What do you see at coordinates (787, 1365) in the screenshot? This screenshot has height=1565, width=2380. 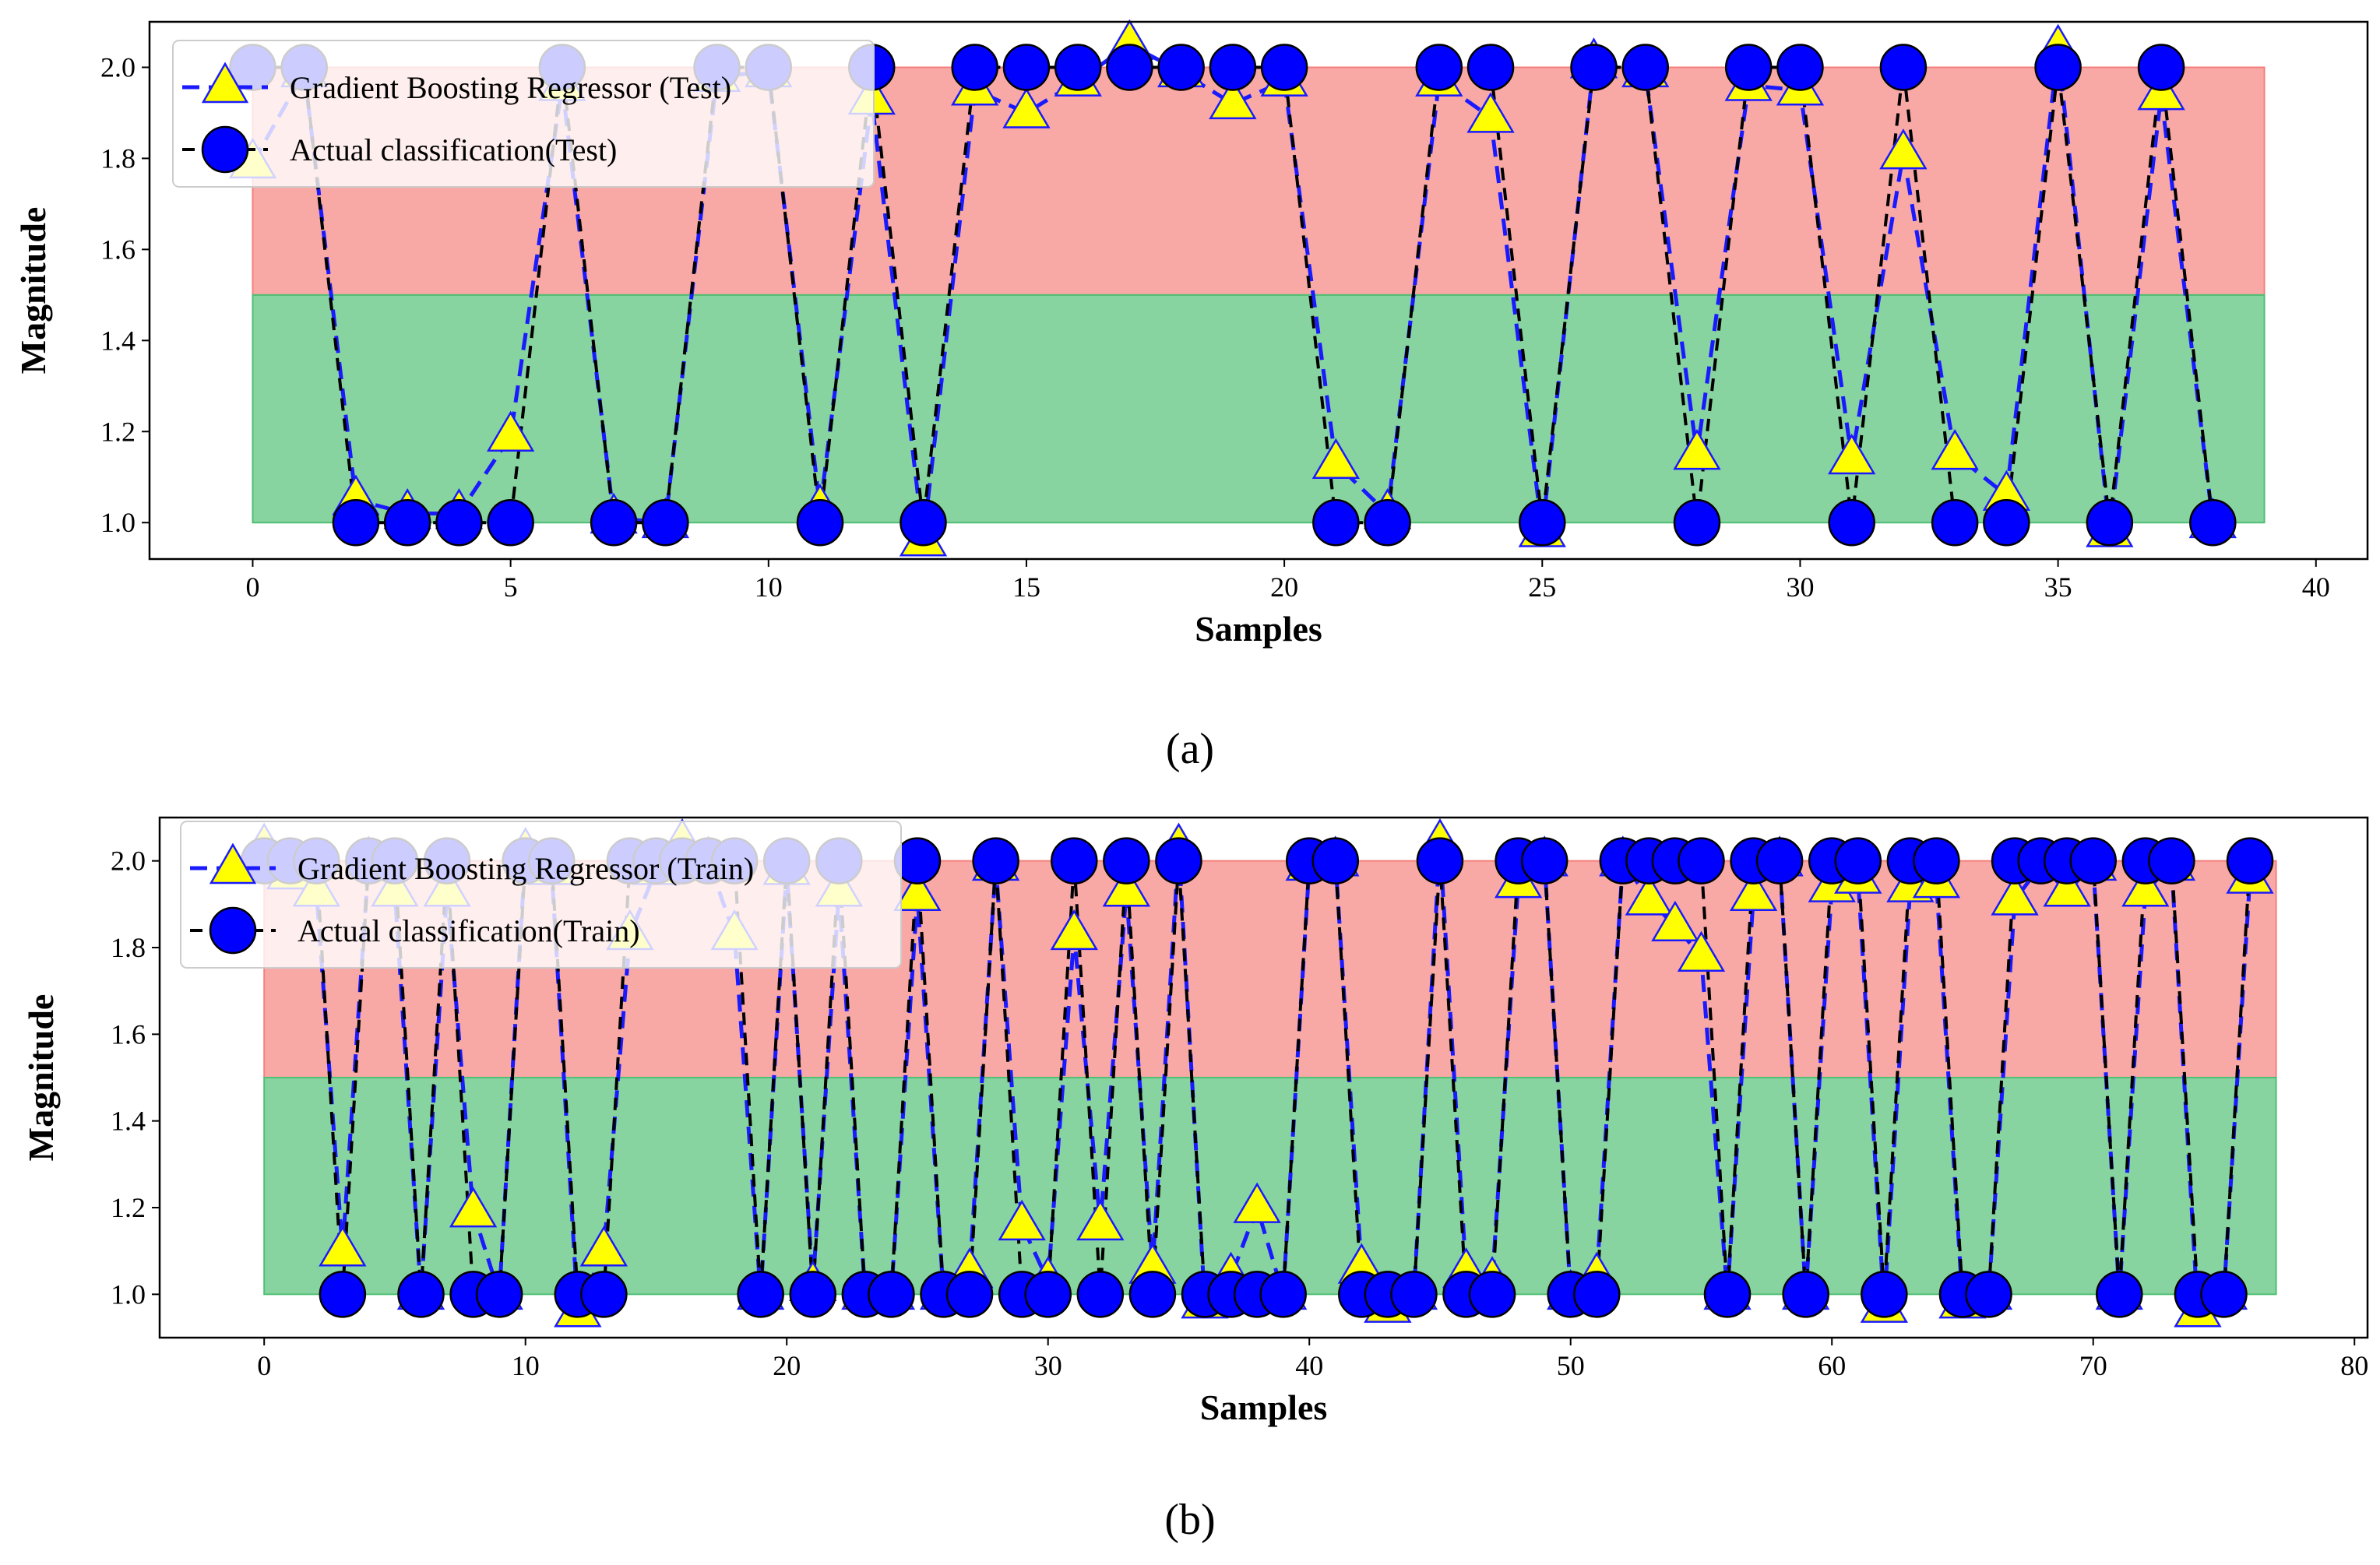 I see `x-tick-label: 20` at bounding box center [787, 1365].